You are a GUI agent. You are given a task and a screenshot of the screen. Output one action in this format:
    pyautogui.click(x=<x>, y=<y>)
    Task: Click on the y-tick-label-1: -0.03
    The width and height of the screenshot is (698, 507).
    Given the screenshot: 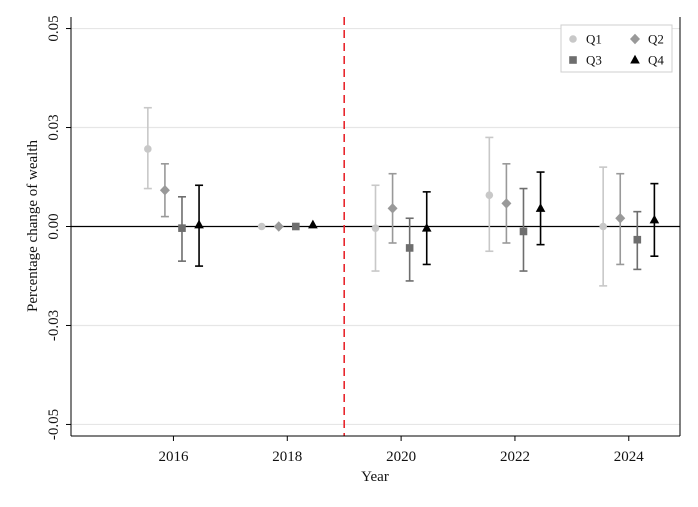 What is the action you would take?
    pyautogui.click(x=54, y=325)
    